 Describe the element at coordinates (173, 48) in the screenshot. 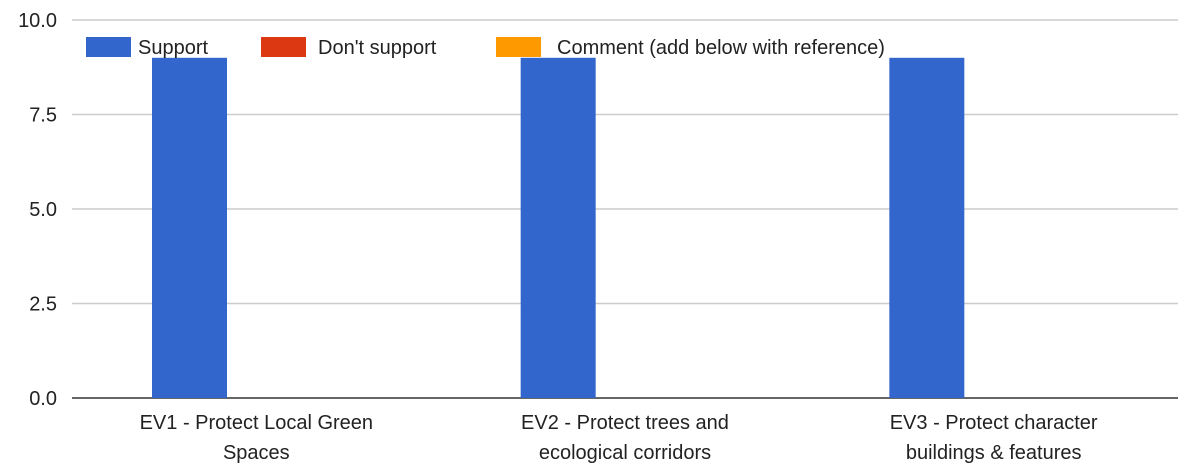

I see `legend-label: Support` at that location.